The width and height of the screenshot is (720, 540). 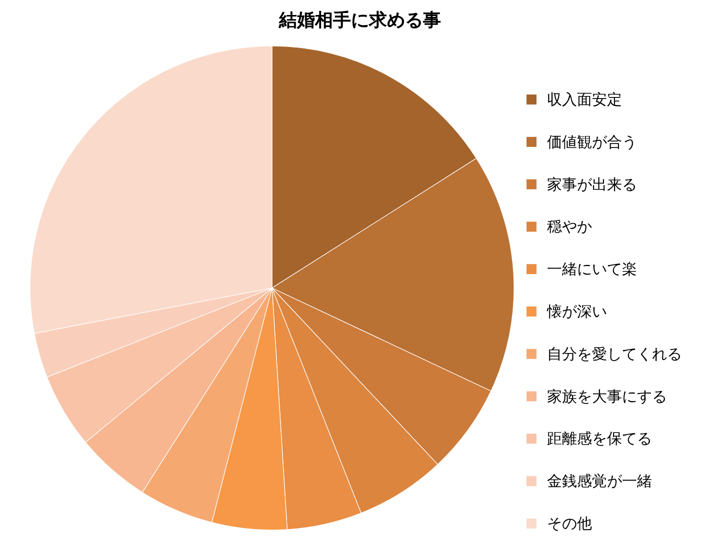 I want to click on legend-label: 穏やか, so click(x=569, y=227).